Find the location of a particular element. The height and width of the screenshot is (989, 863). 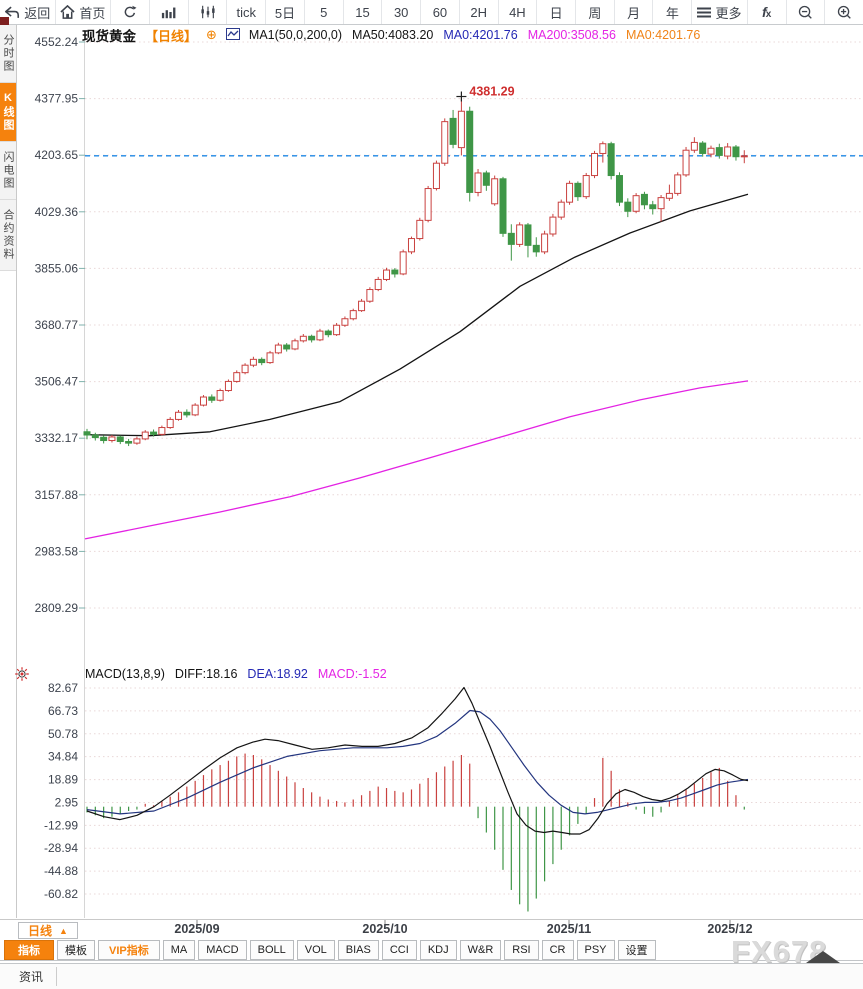

indicator-vol-button: VOL is located at coordinates (315, 949).